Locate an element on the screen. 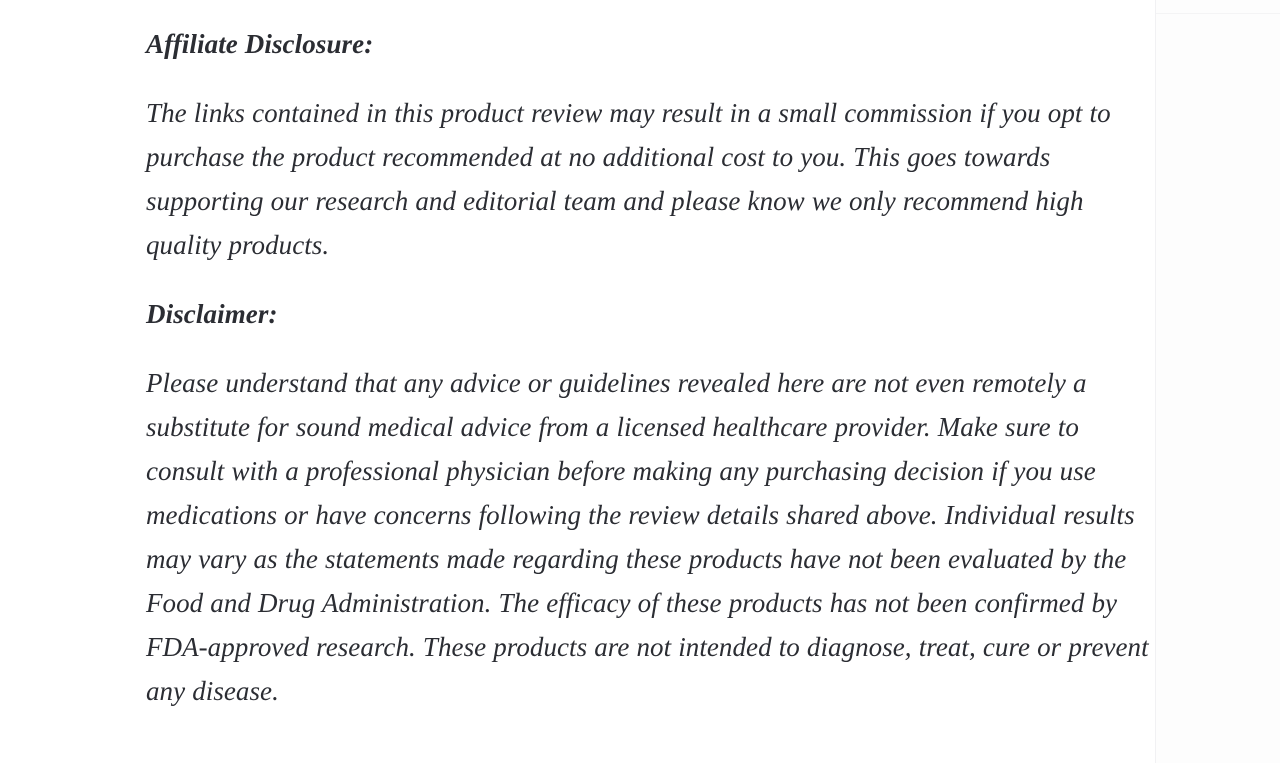 The image size is (1280, 763). right-gutter is located at coordinates (1218, 381).